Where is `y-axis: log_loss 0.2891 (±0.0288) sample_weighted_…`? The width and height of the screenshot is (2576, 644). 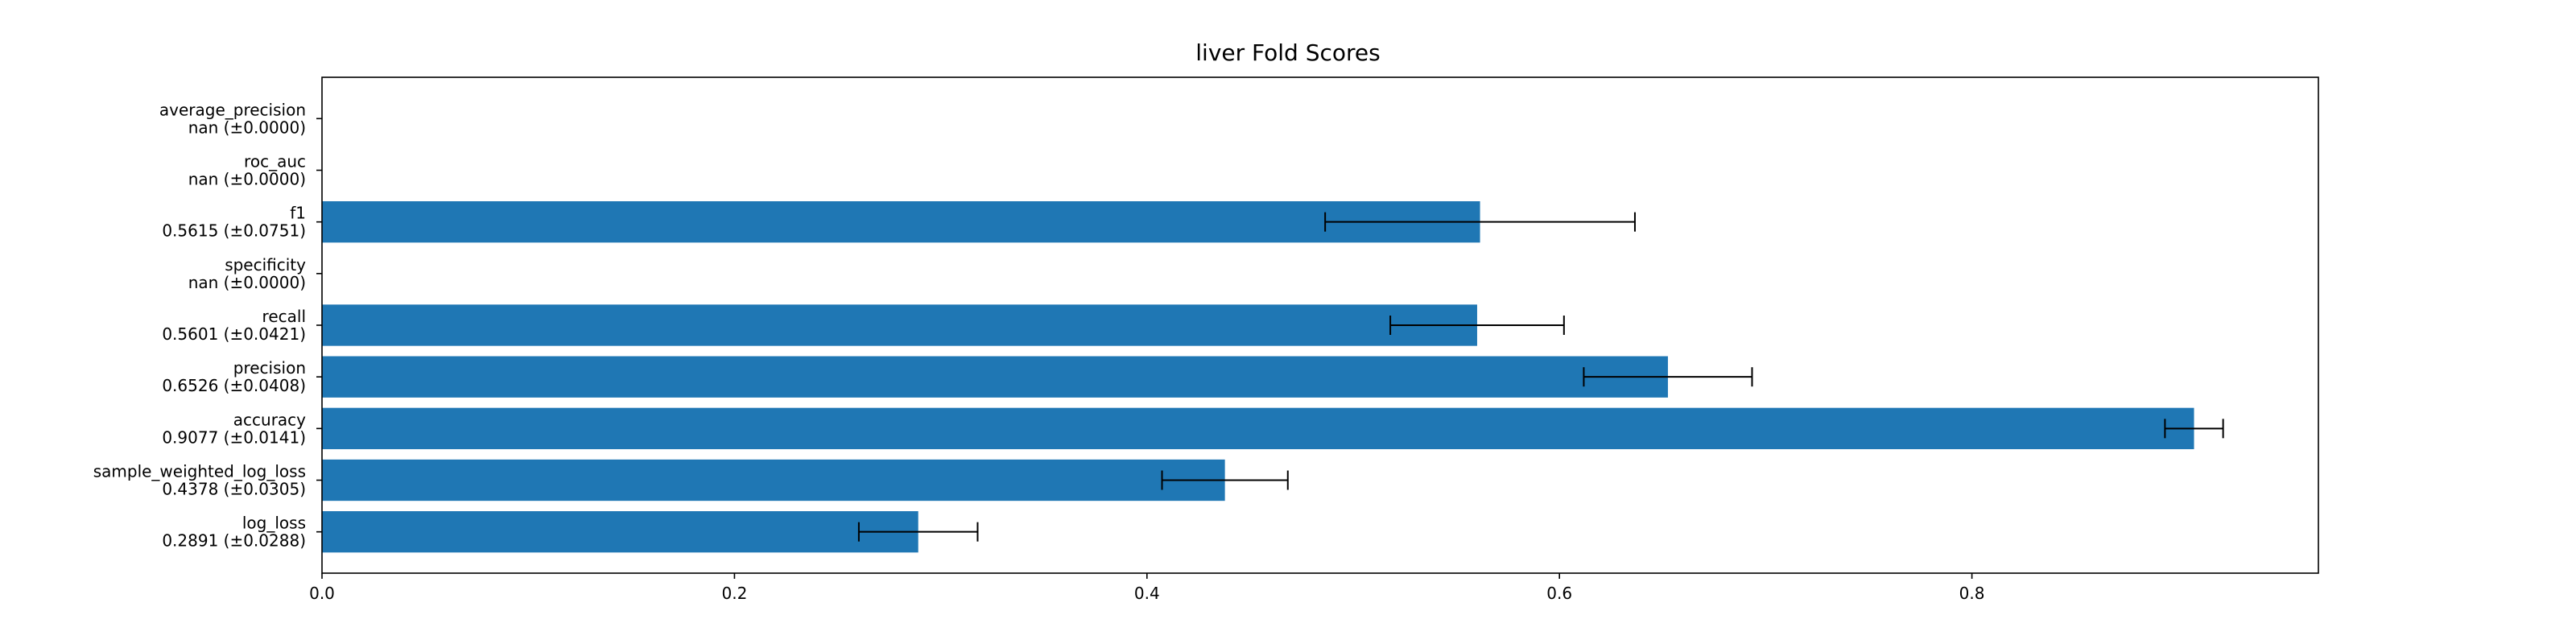
y-axis: log_loss 0.2891 (±0.0288) sample_weighted_… is located at coordinates (207, 325).